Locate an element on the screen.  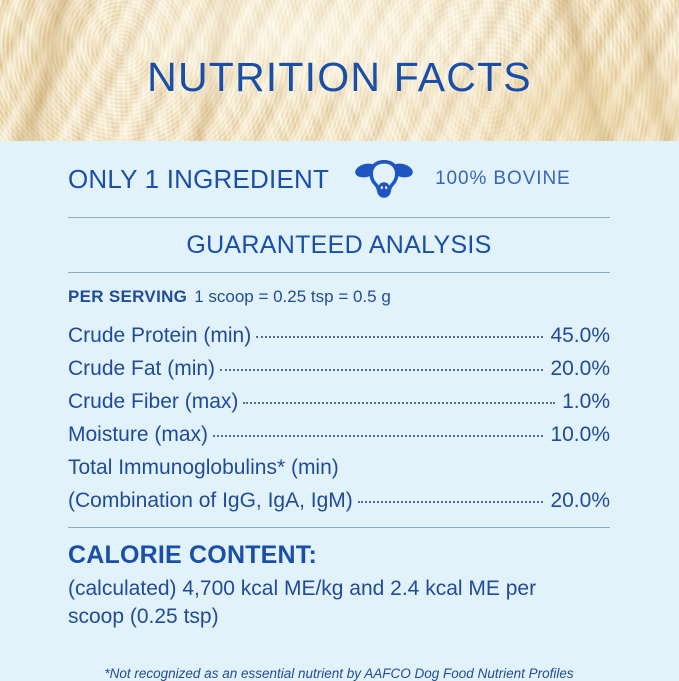
per-serving-label: PER SERVING is located at coordinates (128, 296).